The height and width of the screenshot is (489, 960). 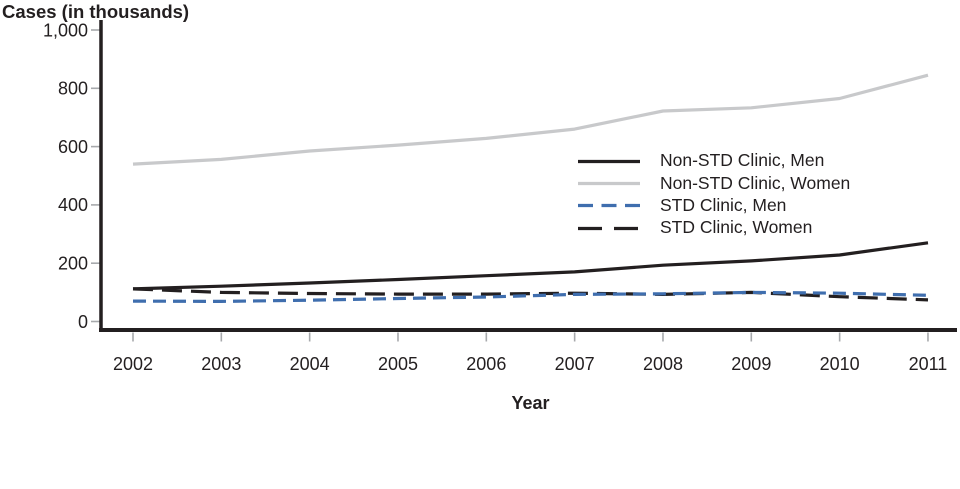 What do you see at coordinates (928, 364) in the screenshot?
I see `x-tick-label: 2011` at bounding box center [928, 364].